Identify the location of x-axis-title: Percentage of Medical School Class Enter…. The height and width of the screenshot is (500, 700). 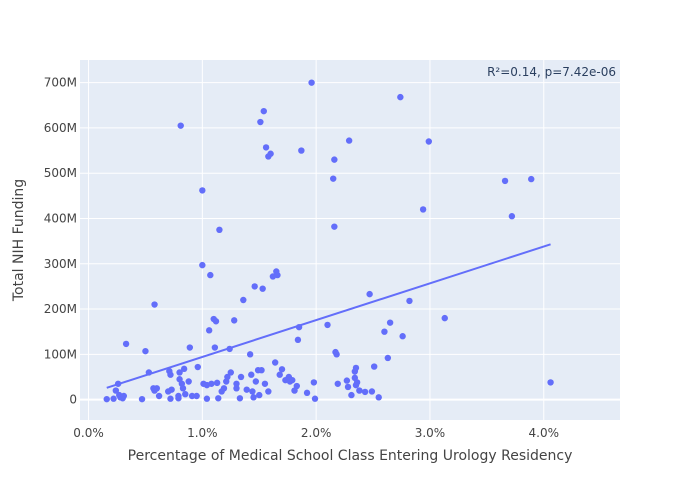
(350, 456).